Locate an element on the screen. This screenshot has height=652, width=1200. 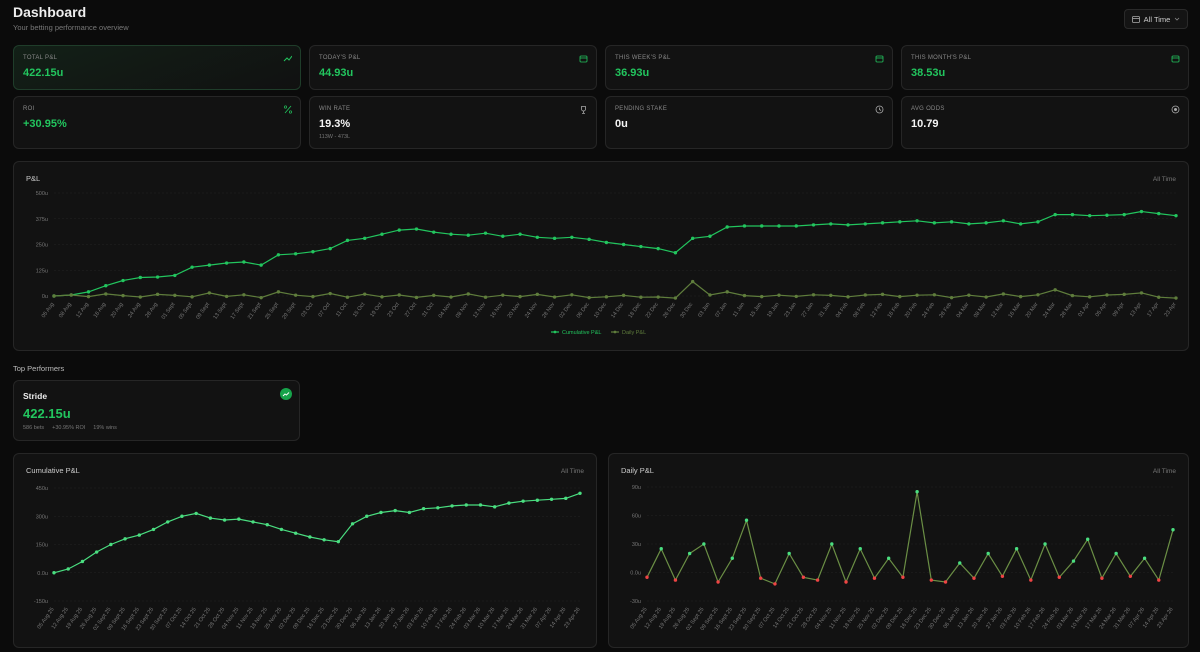
range-button: All Time is located at coordinates (1156, 19).